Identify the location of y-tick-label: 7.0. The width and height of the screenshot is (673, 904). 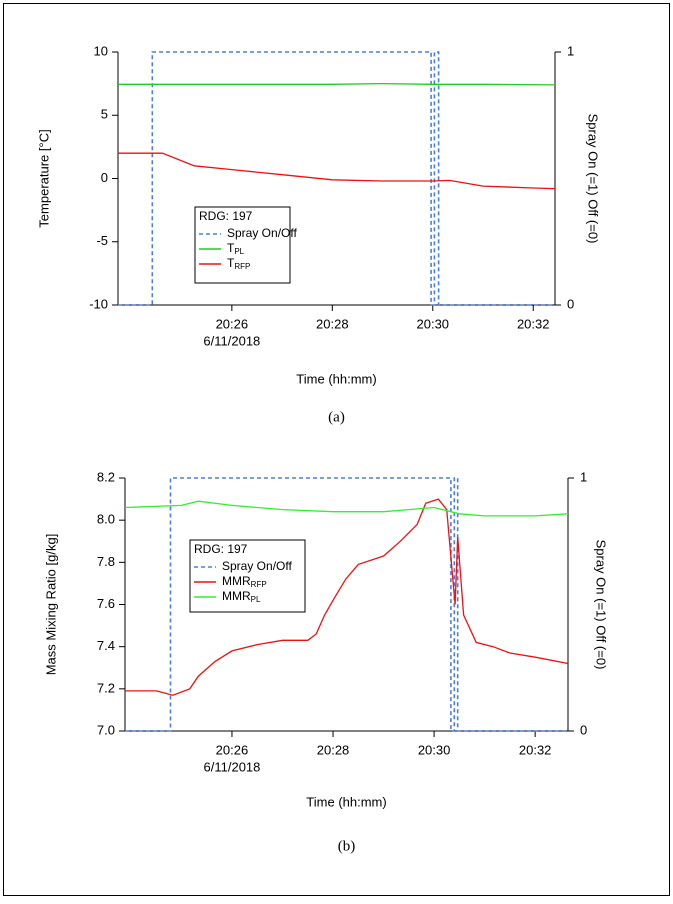
(106, 729).